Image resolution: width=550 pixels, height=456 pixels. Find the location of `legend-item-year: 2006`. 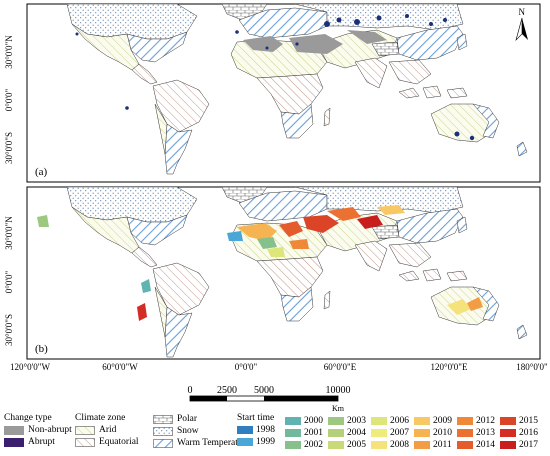

legend-item-year: 2006 is located at coordinates (392, 421).